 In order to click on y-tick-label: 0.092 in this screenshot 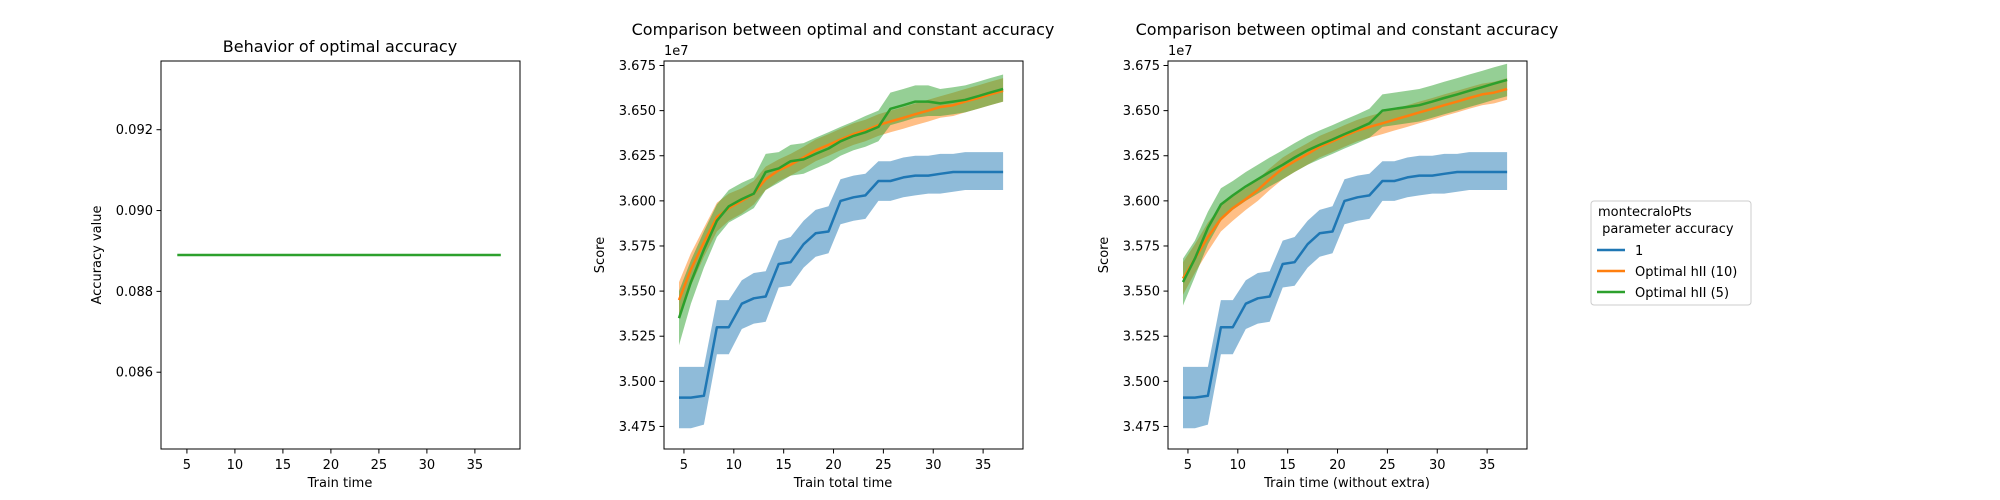, I will do `click(134, 130)`.